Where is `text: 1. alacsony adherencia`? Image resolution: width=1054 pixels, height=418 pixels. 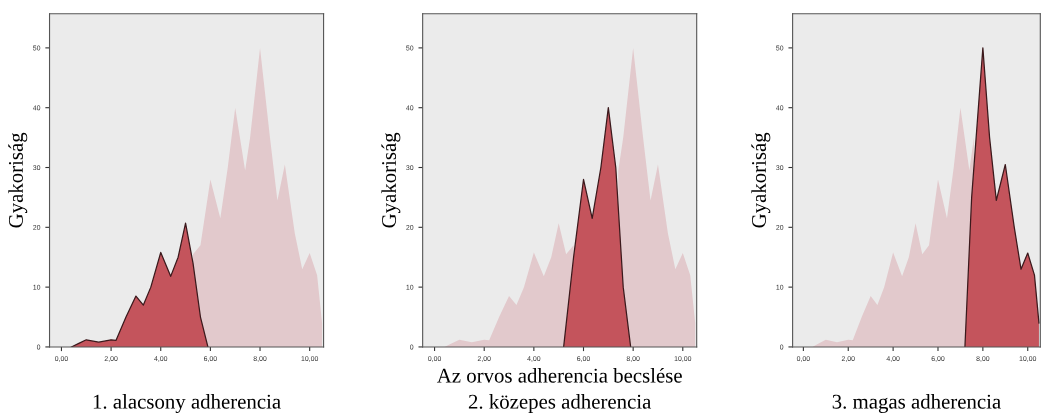
text: 1. alacsony adherencia is located at coordinates (187, 403).